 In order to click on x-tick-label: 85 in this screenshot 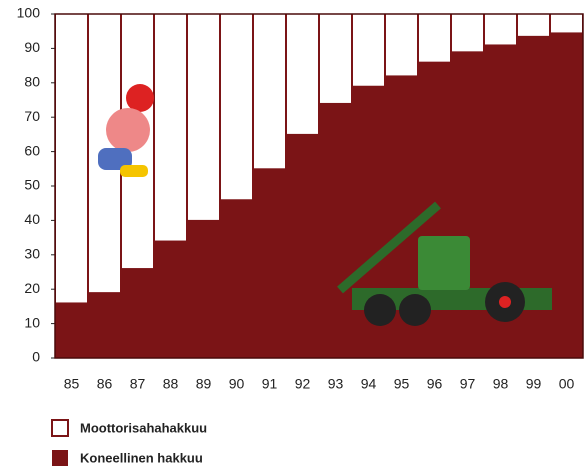, I will do `click(72, 384)`.